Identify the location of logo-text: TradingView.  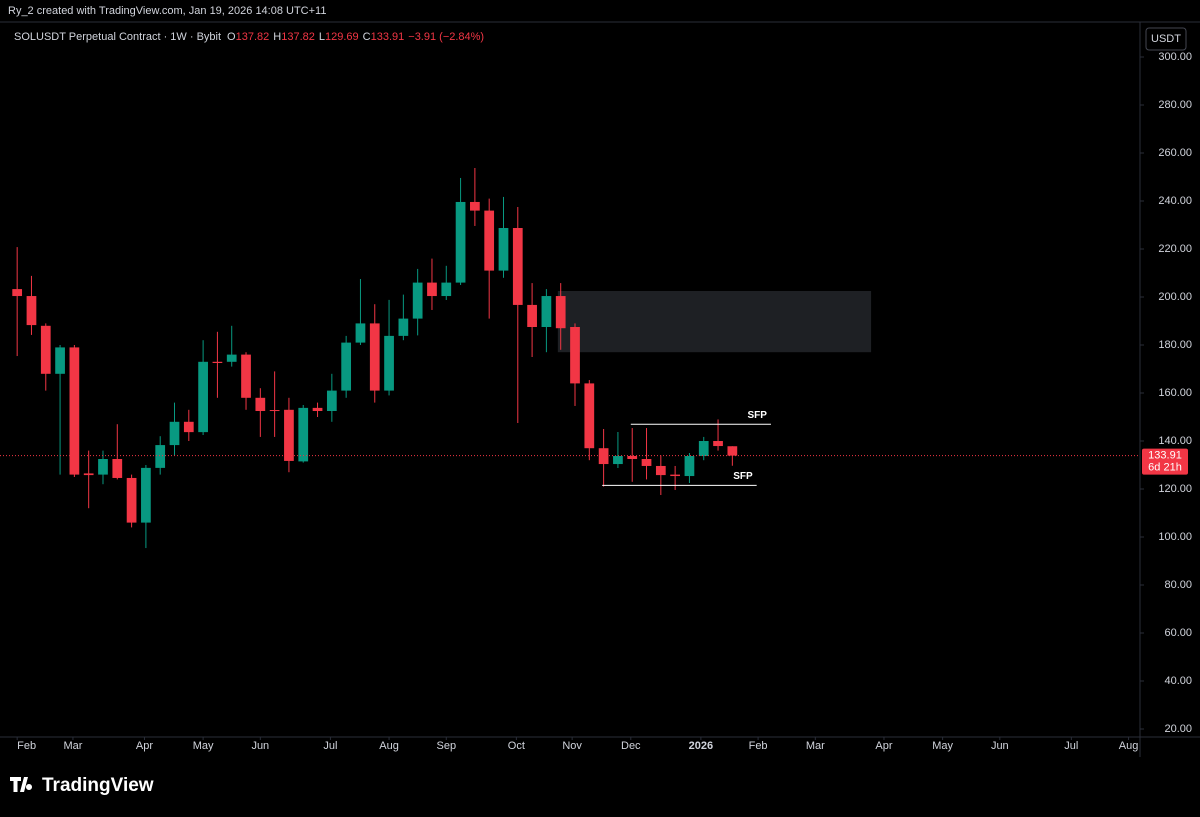
(98, 785).